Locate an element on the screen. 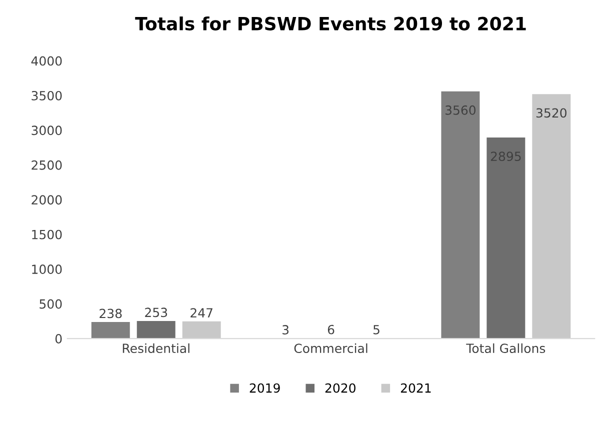  x-tick-label: Total Gallons is located at coordinates (506, 348).